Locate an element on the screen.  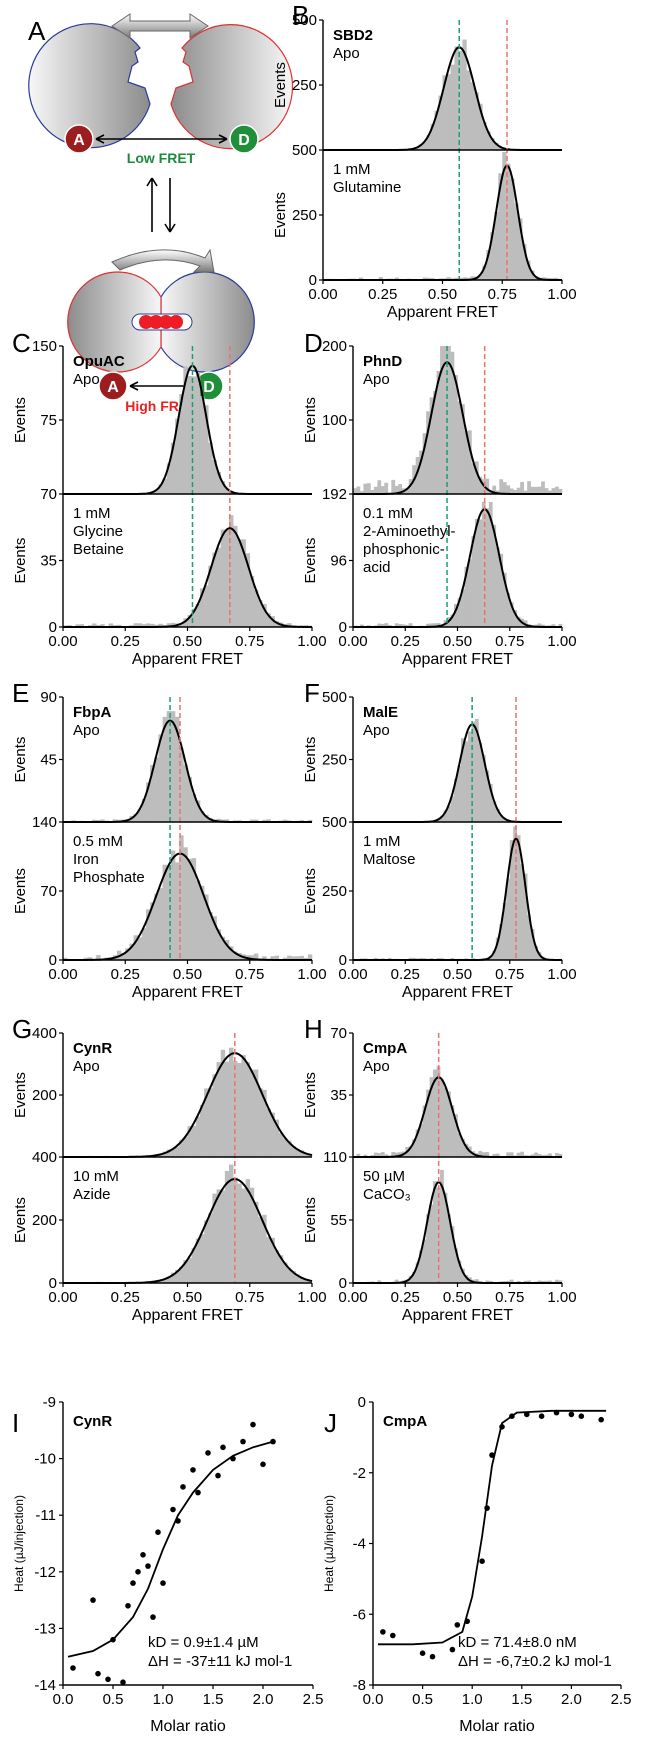
open-domain-left is located at coordinates (89, 86).